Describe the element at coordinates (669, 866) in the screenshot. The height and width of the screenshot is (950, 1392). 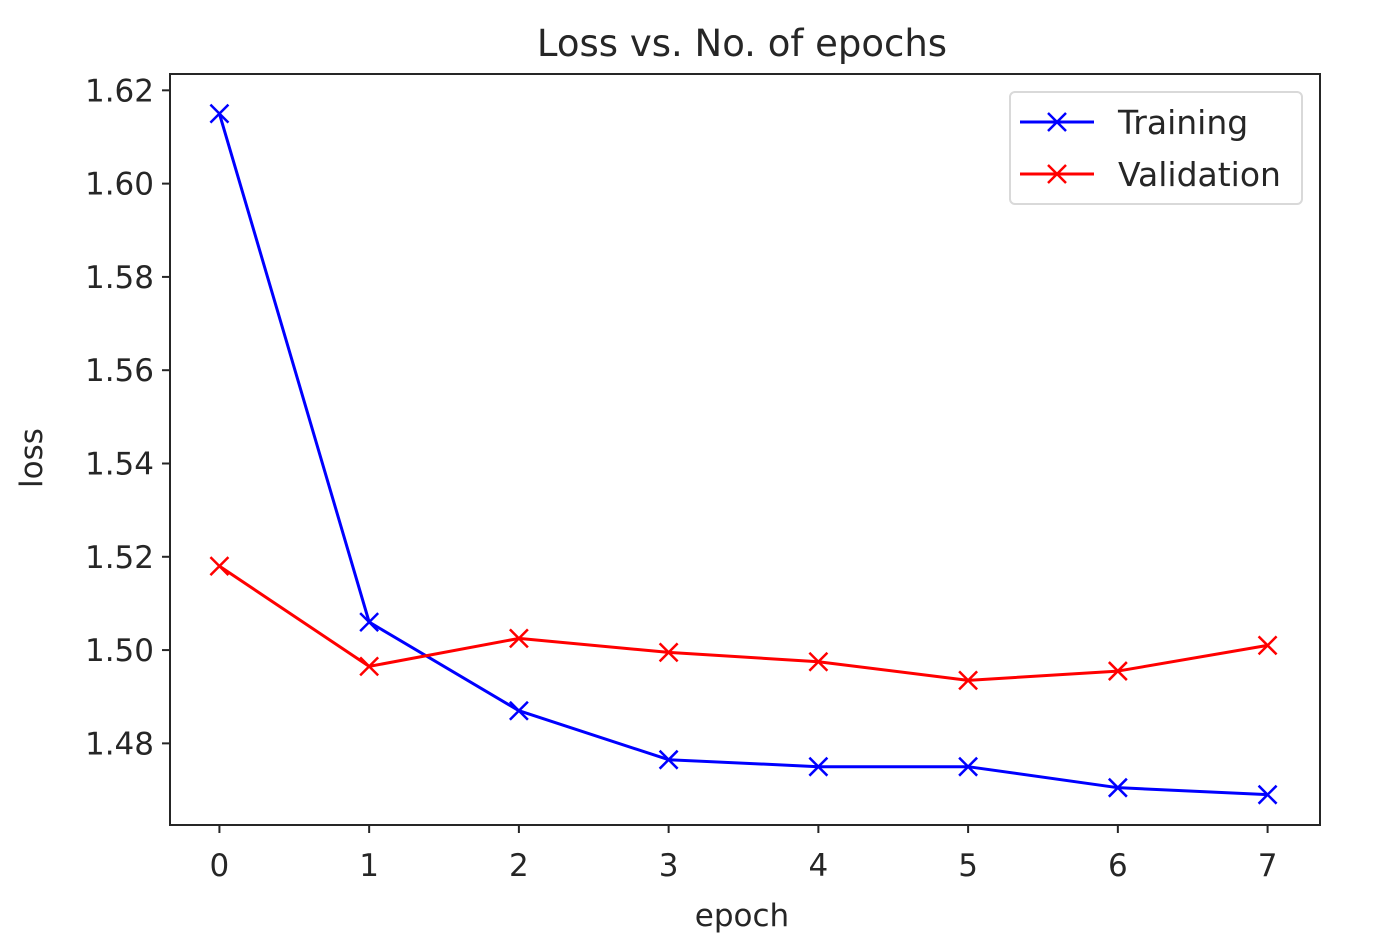
I see `x-tick-label: 3` at that location.